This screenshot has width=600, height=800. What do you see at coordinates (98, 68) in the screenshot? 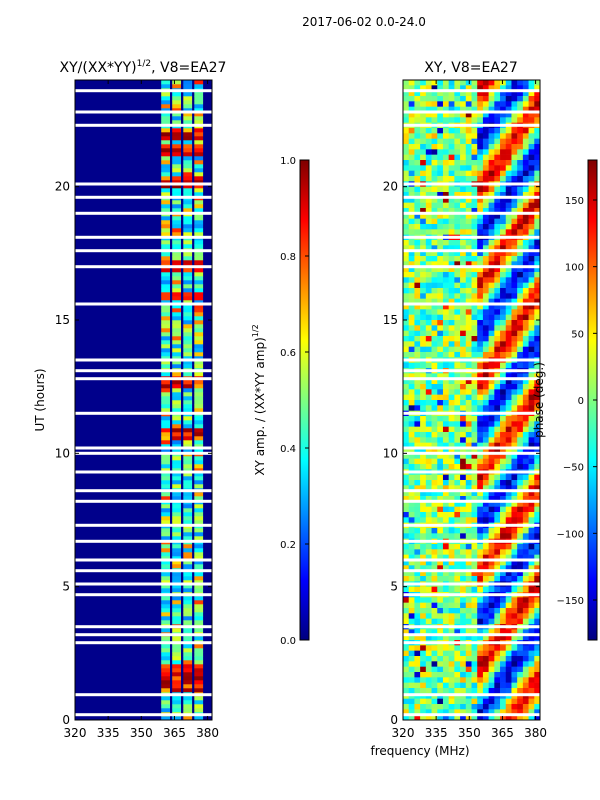
I see `amplitude-title-main: XY/(XX*YY)` at bounding box center [98, 68].